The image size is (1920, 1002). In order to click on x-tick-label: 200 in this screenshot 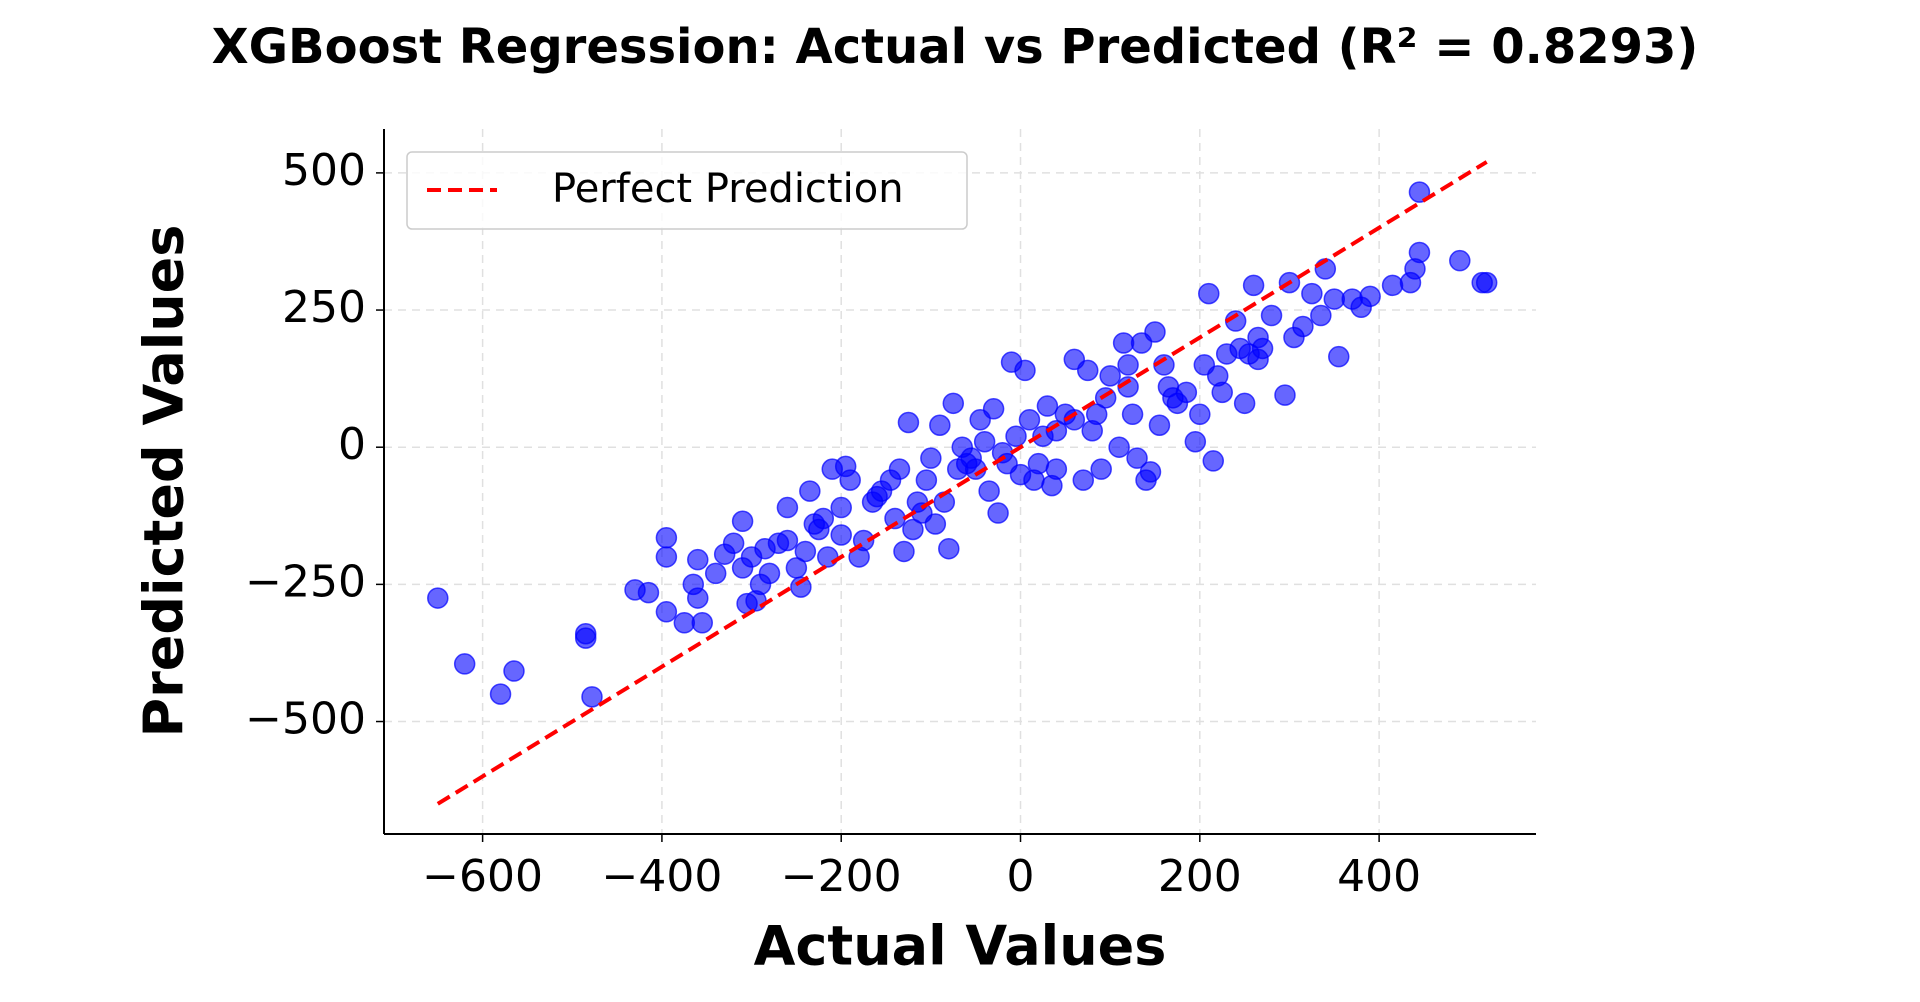, I will do `click(1200, 876)`.